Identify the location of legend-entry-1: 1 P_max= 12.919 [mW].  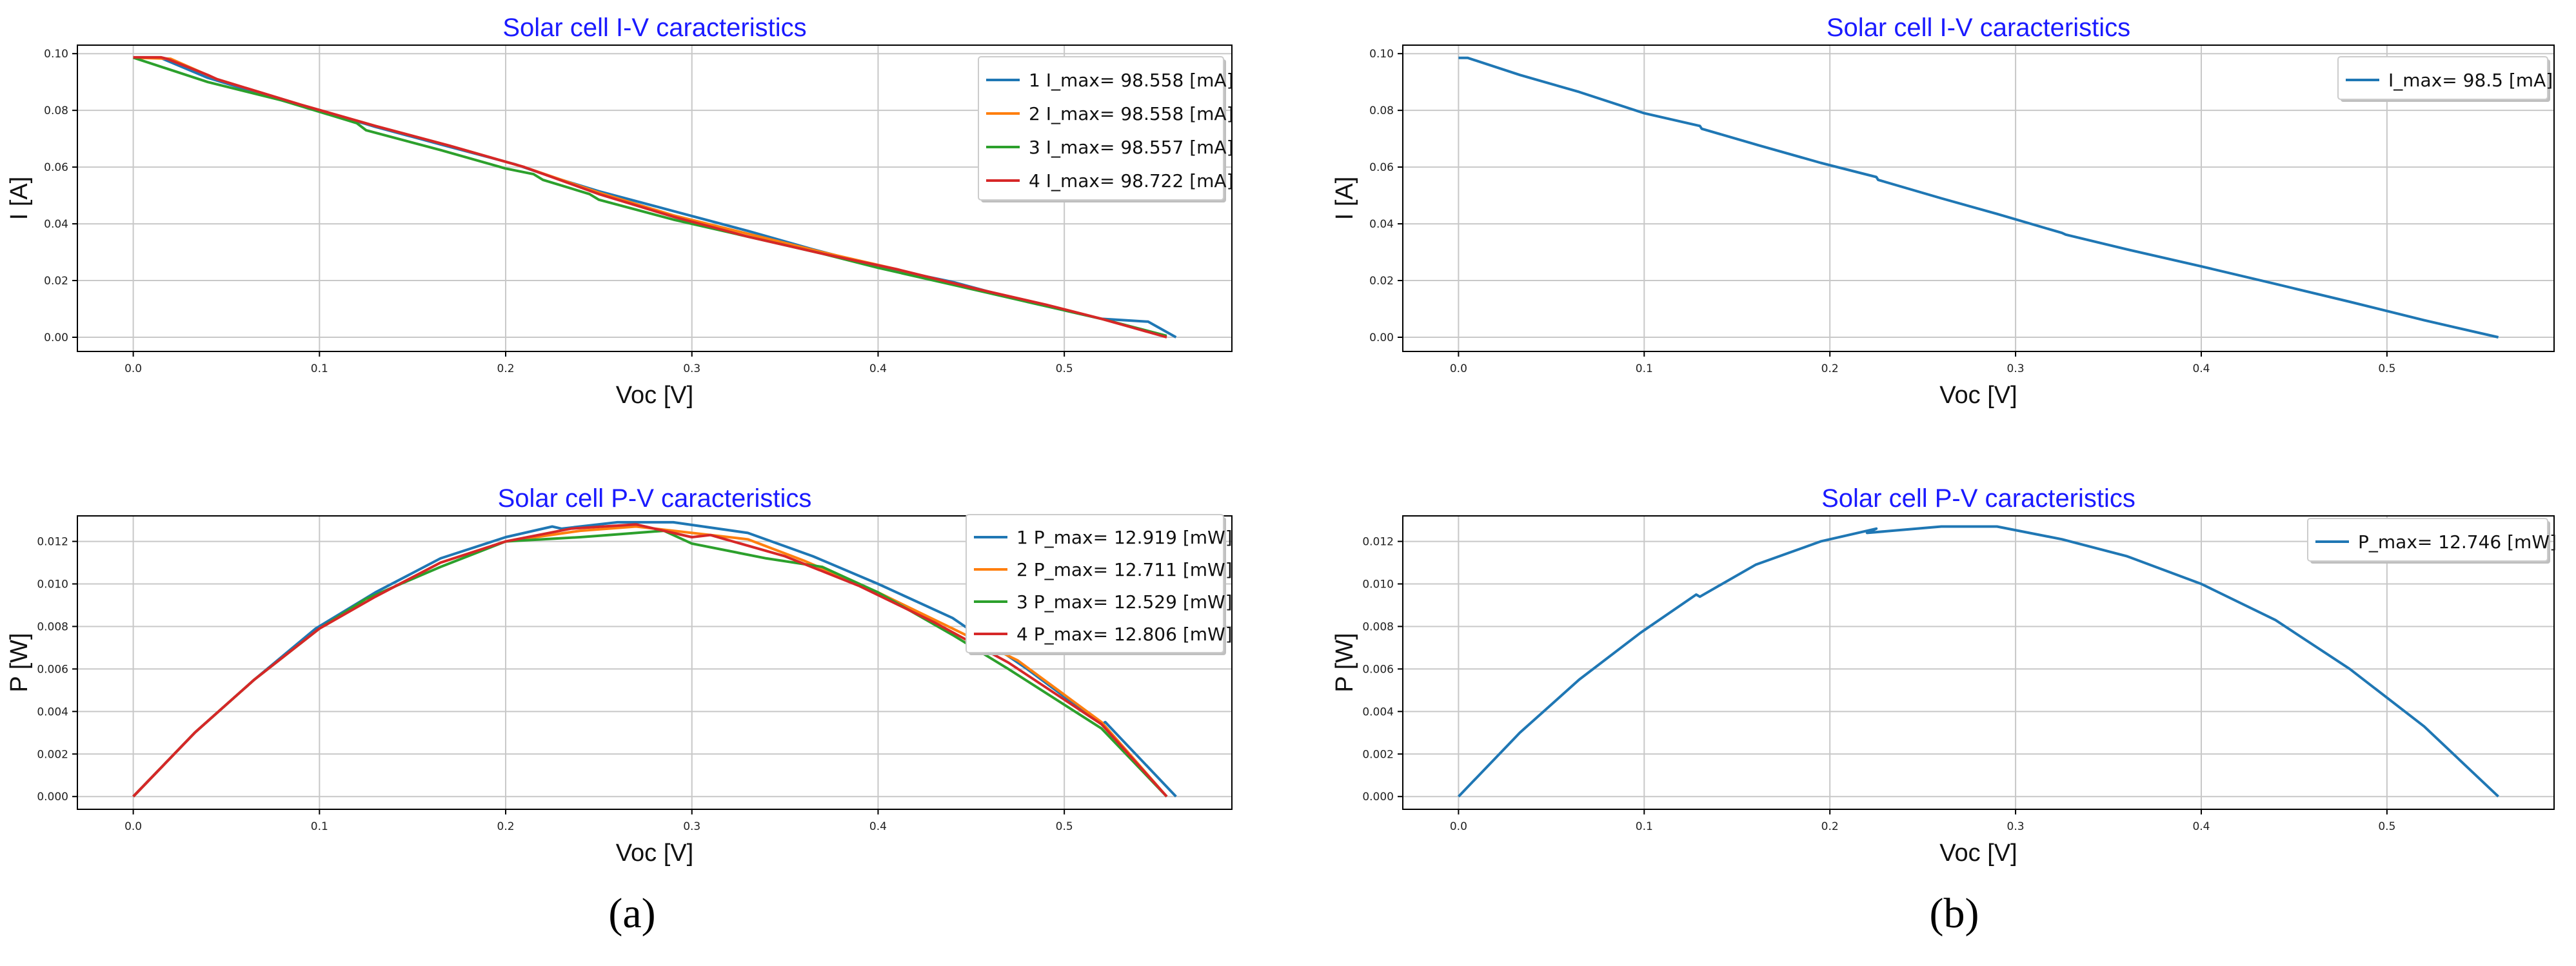
(1124, 537).